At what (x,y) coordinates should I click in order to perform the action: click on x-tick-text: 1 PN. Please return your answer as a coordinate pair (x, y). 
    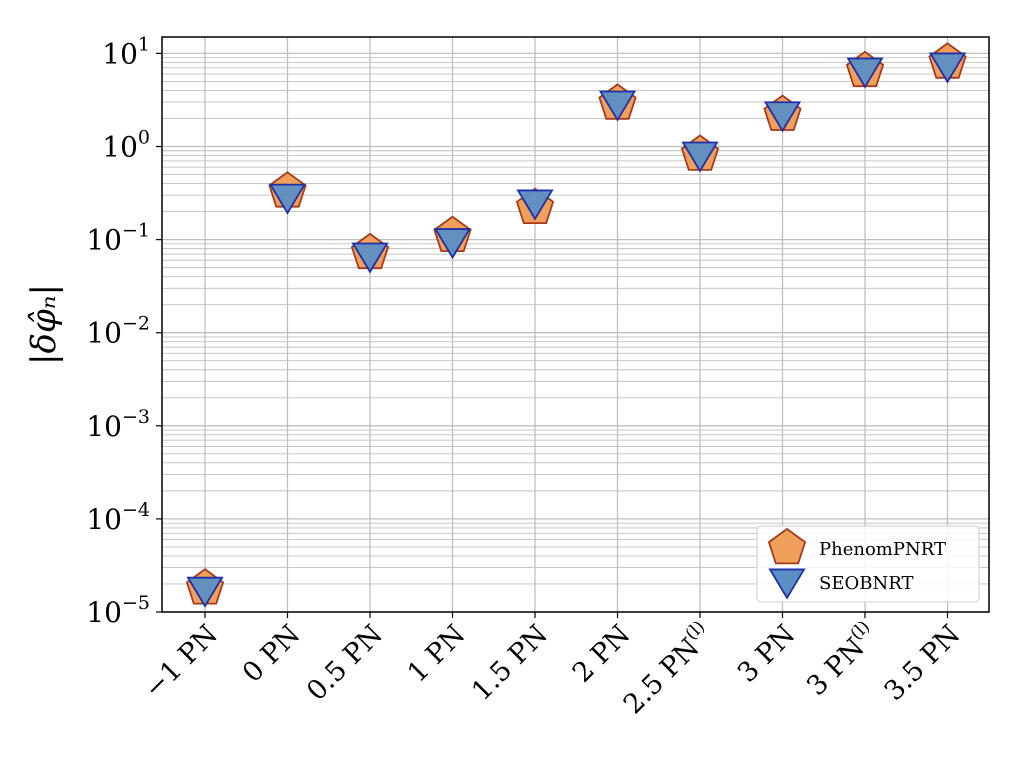
    Looking at the image, I should click on (437, 654).